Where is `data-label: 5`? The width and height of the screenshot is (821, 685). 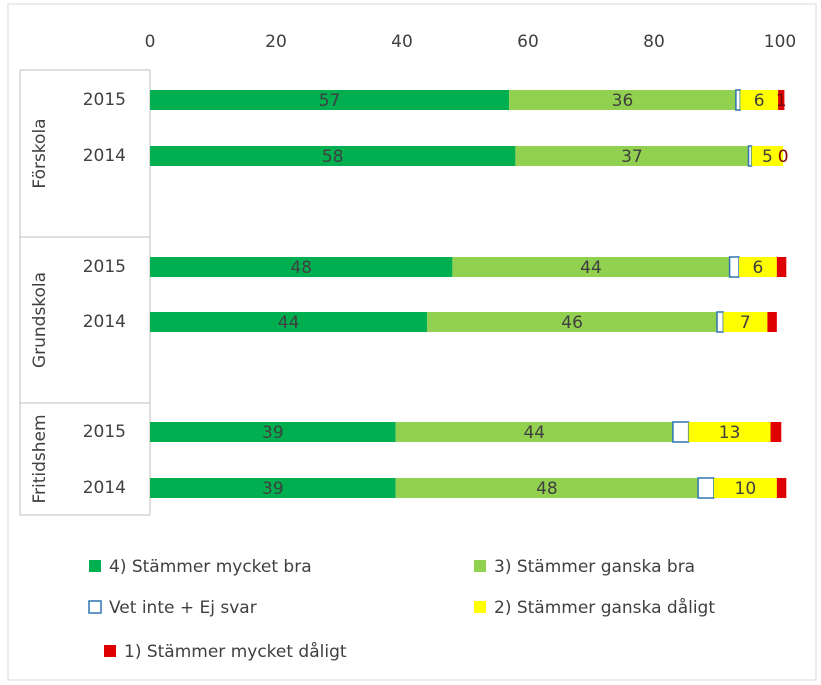
data-label: 5 is located at coordinates (767, 157).